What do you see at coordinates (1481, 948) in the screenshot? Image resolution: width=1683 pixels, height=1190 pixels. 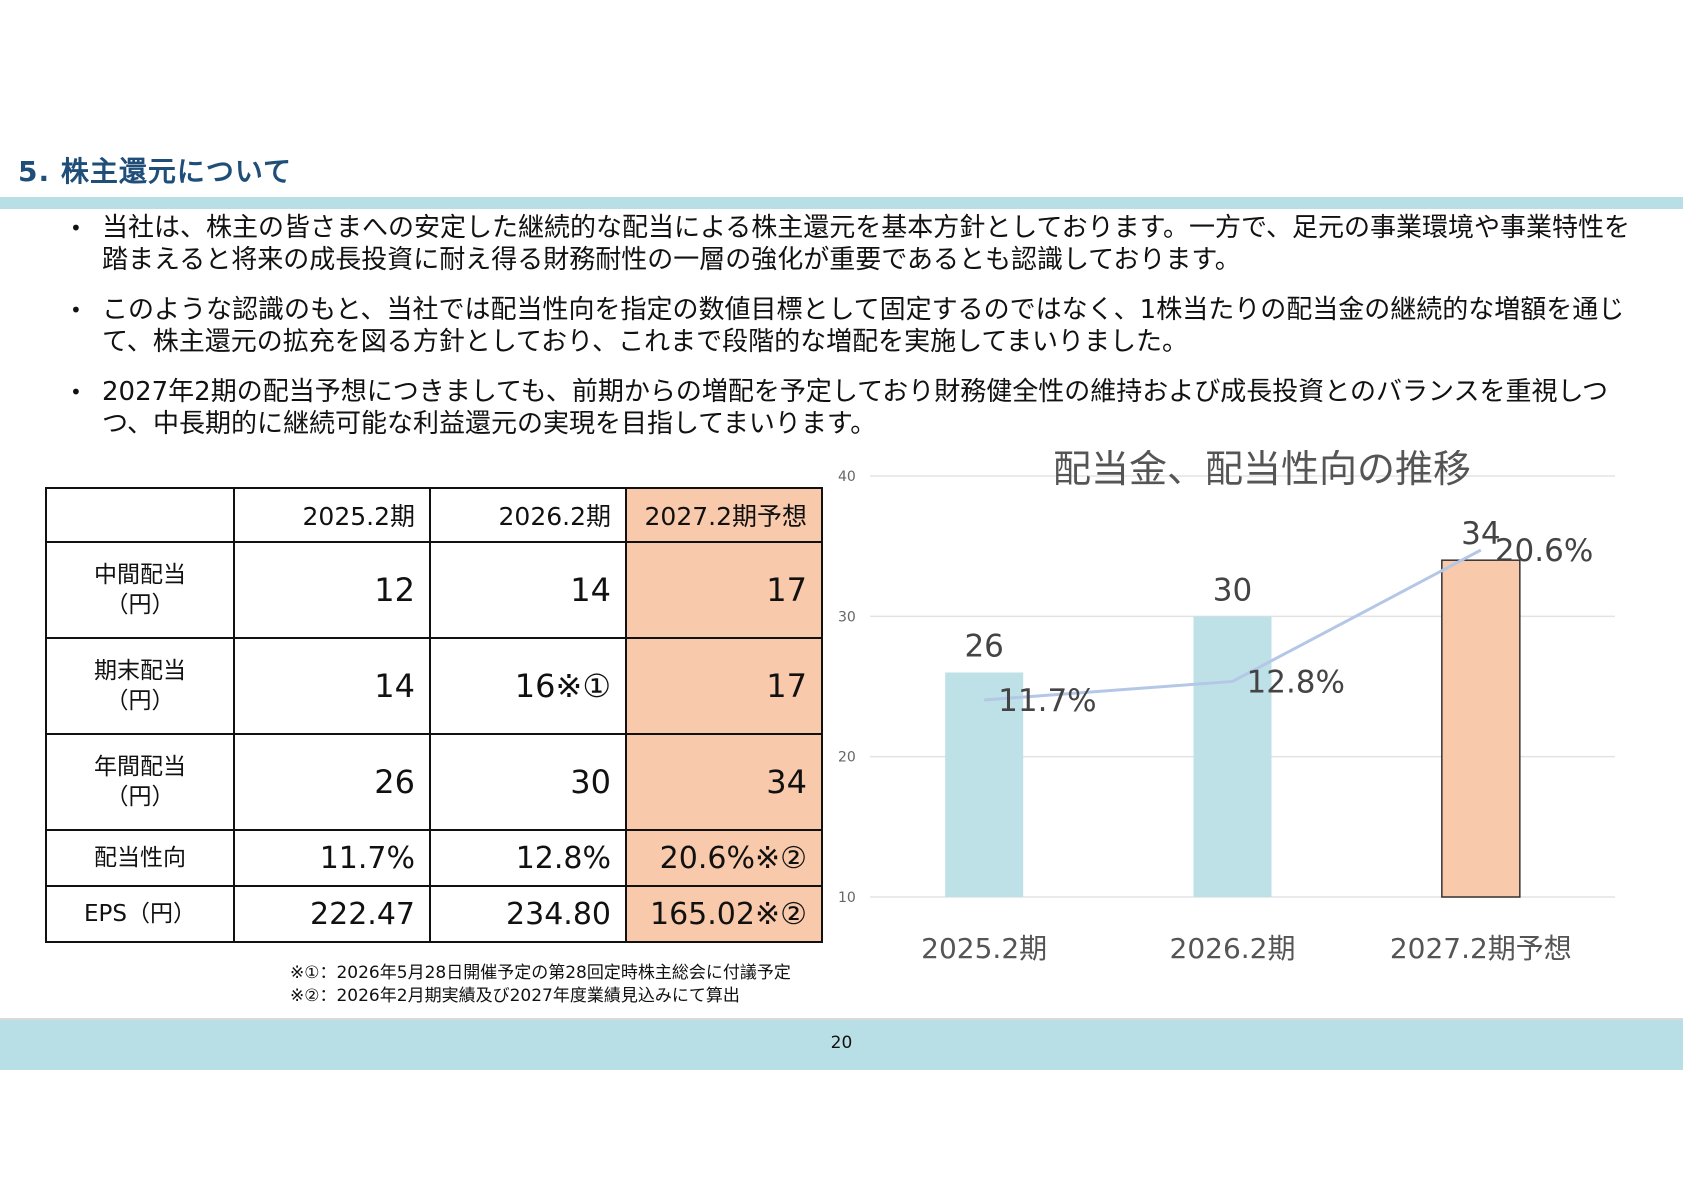 I see `x-tick-label: 2027.2期予想` at bounding box center [1481, 948].